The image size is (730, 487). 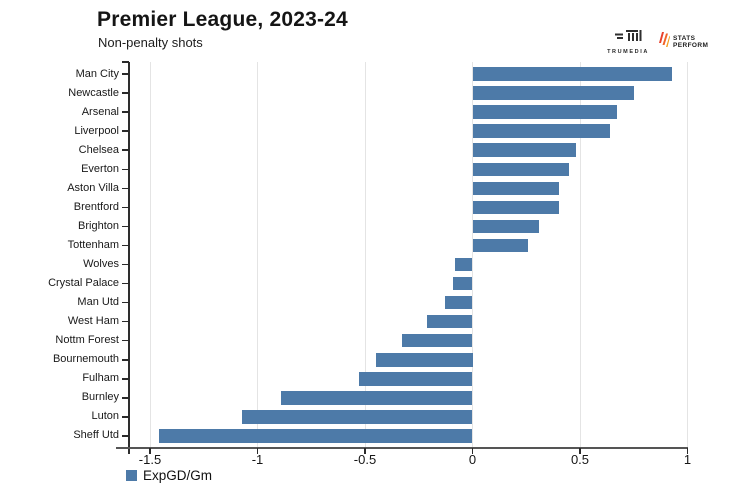 What do you see at coordinates (100, 378) in the screenshot?
I see `y-axis-label-fulham: Fulham` at bounding box center [100, 378].